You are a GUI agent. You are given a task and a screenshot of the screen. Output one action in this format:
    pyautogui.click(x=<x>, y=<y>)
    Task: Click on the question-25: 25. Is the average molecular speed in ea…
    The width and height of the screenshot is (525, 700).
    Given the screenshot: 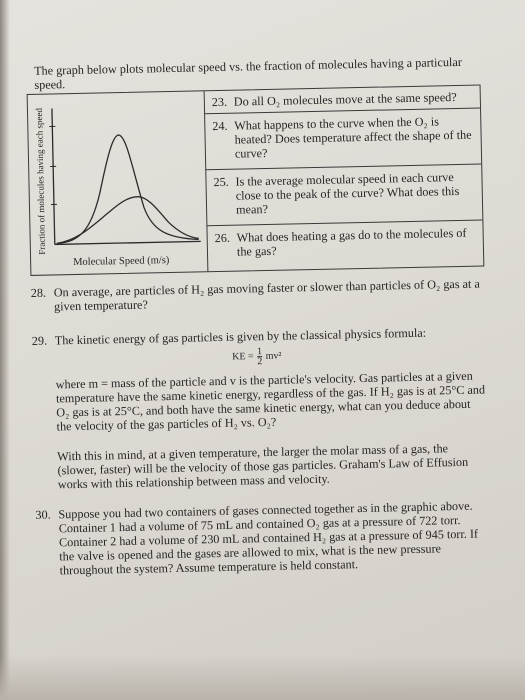 What is the action you would take?
    pyautogui.click(x=344, y=193)
    